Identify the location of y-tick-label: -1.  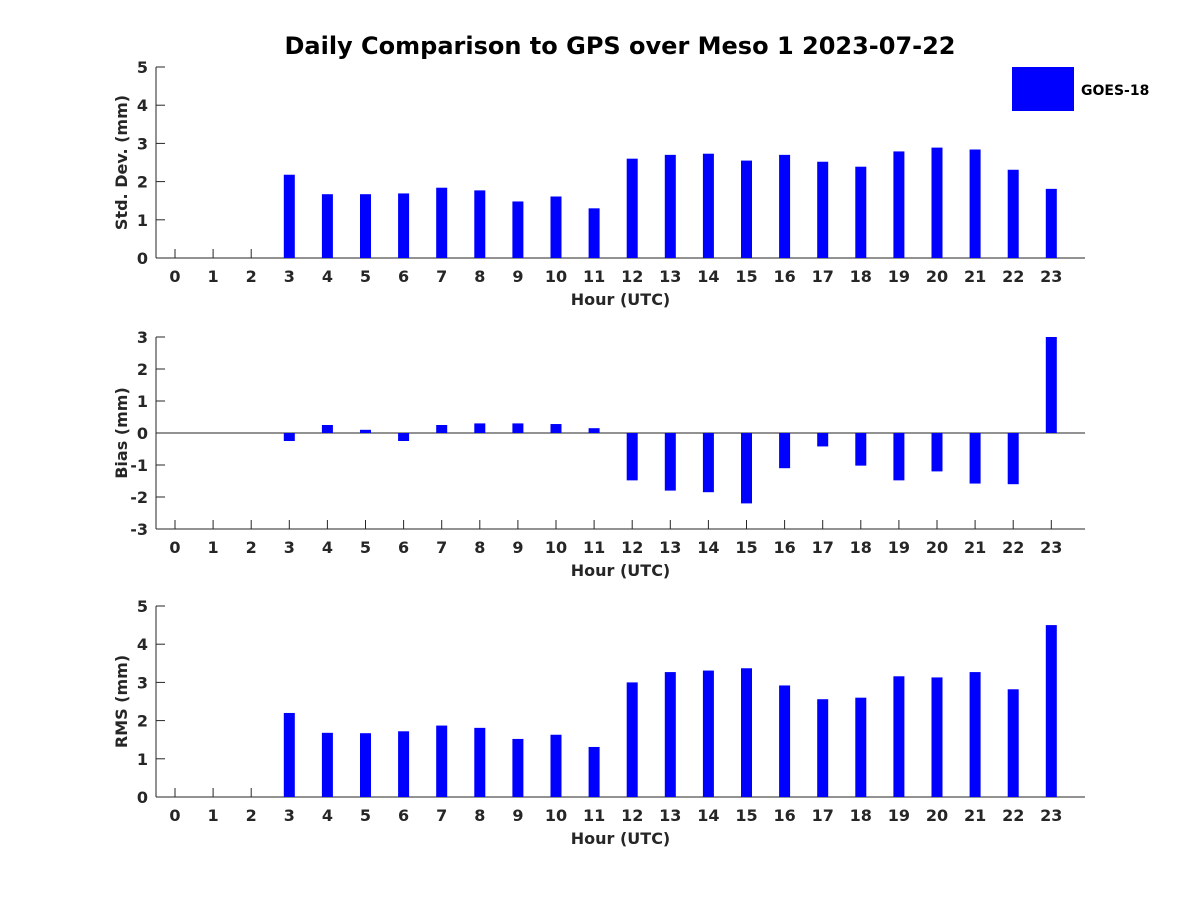
(139, 465).